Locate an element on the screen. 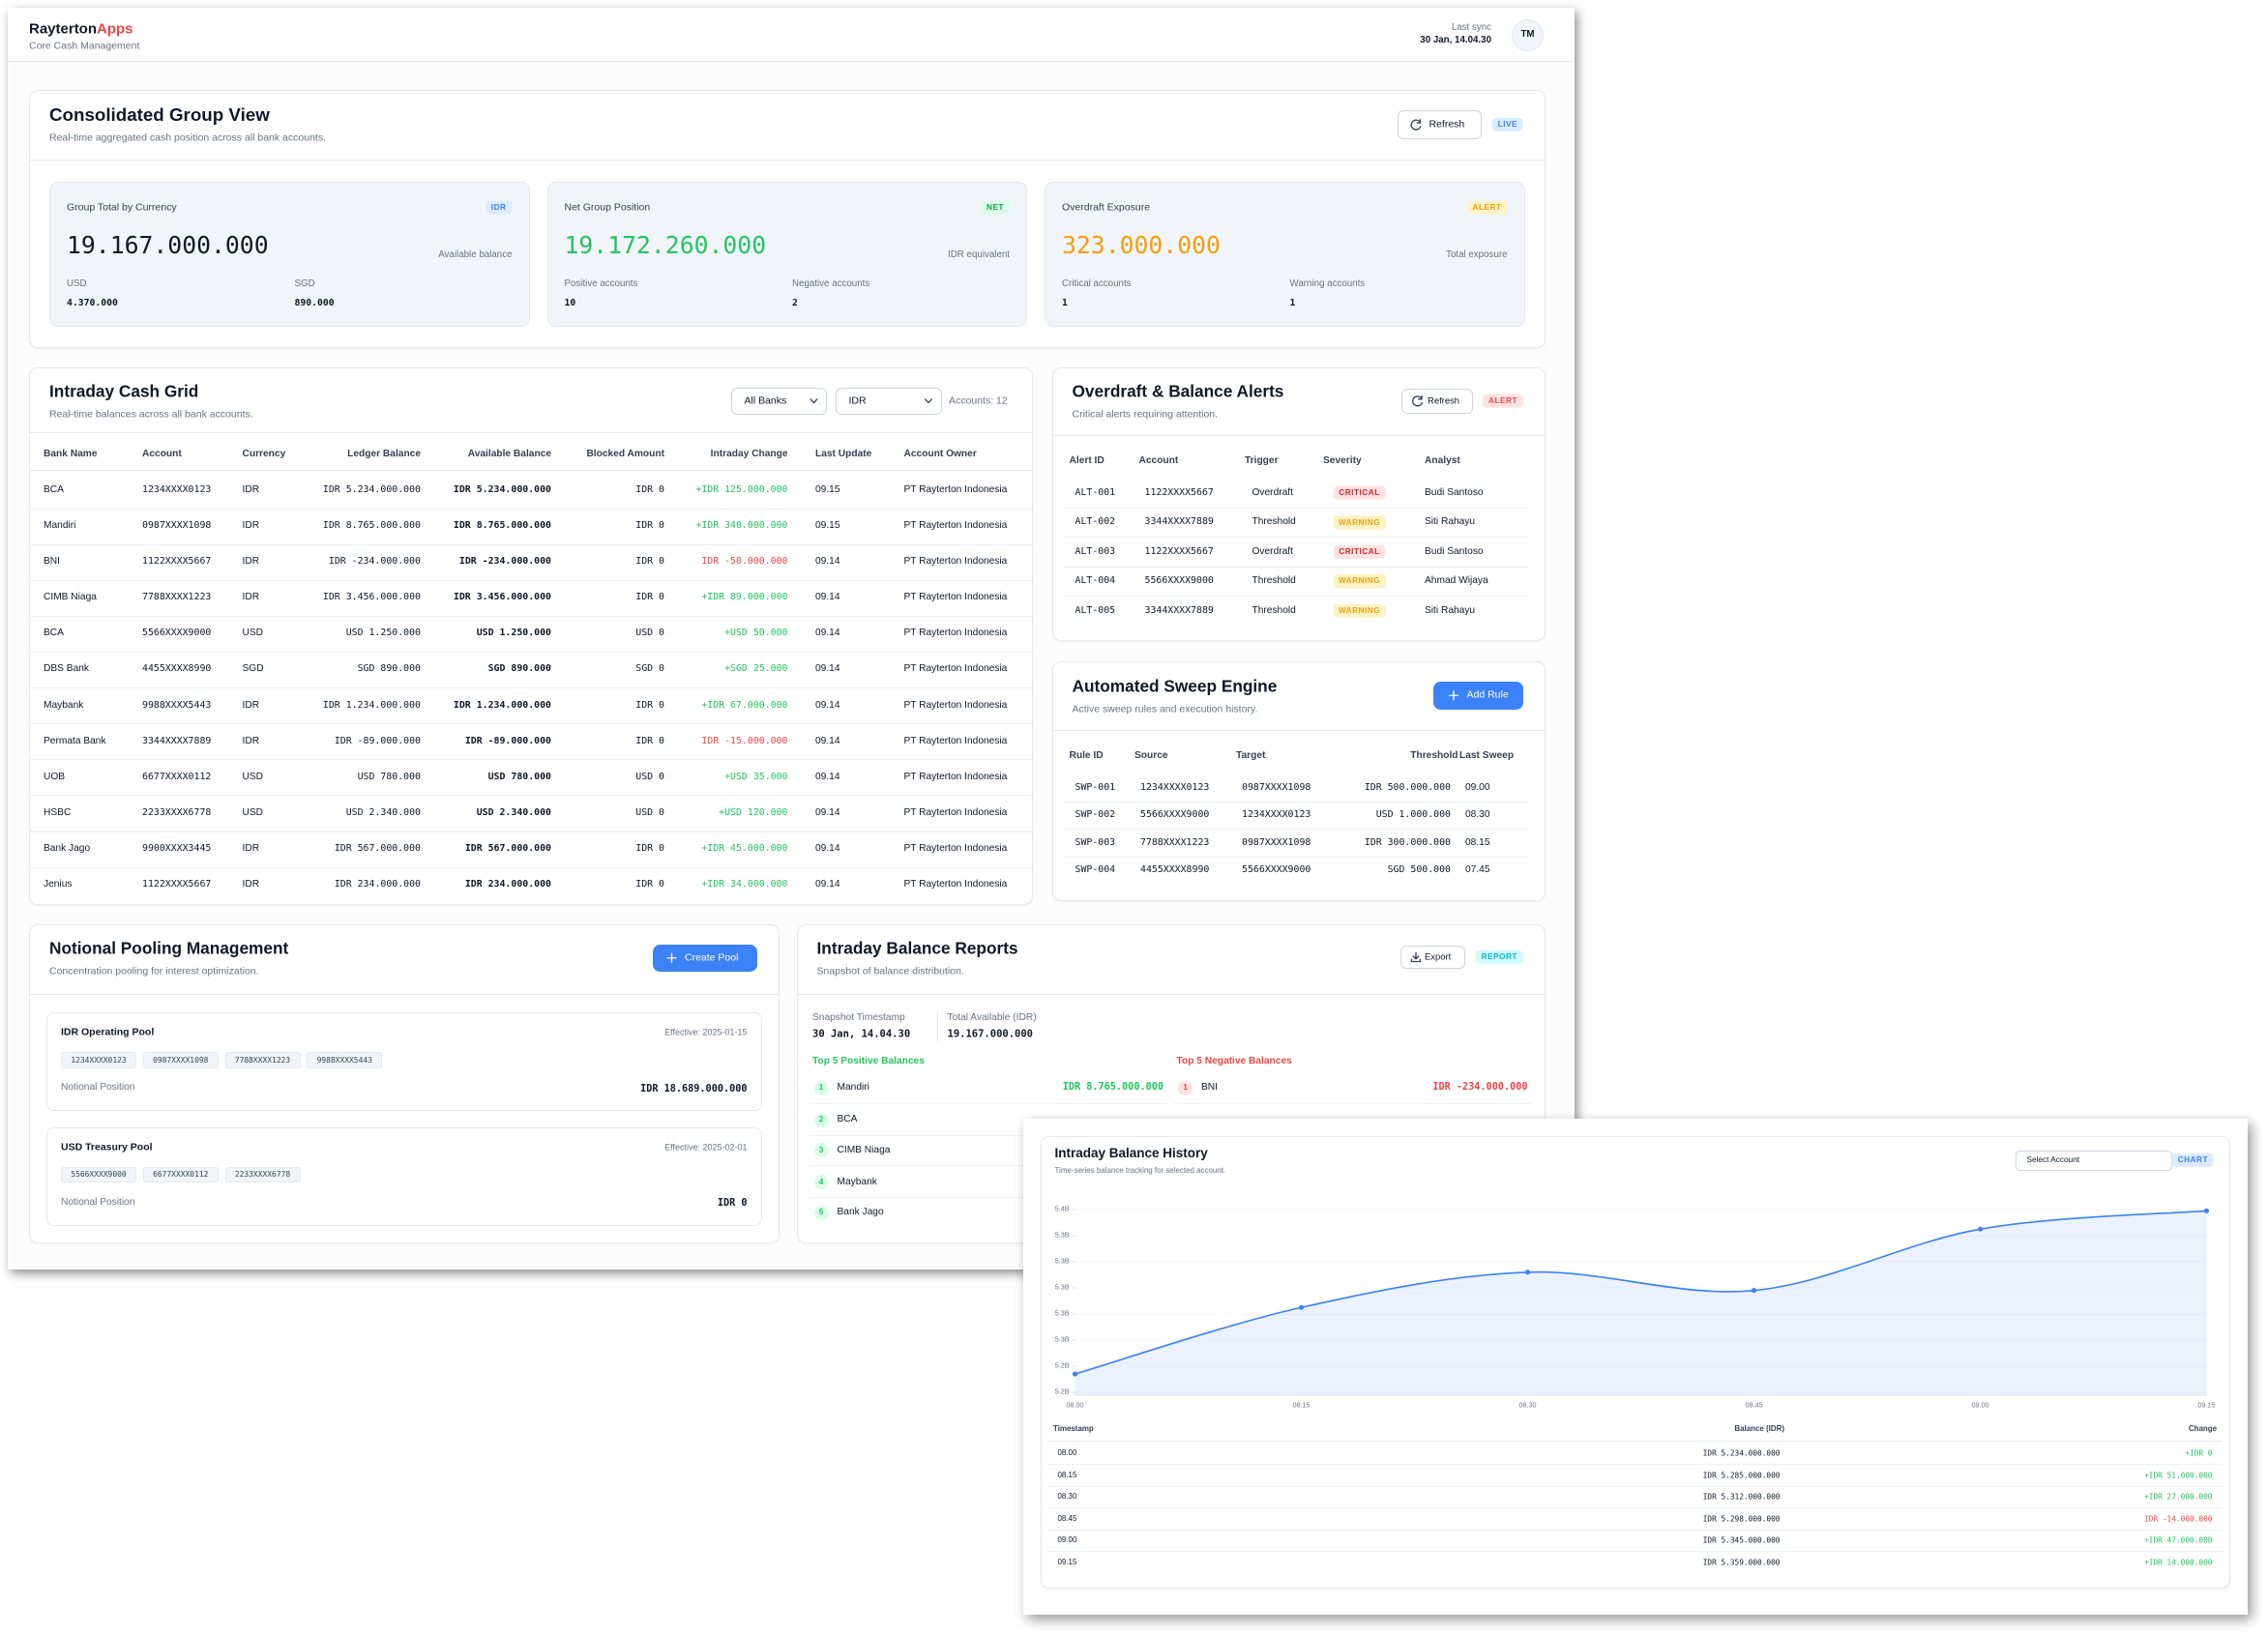  button-label: Create Pool is located at coordinates (712, 957).